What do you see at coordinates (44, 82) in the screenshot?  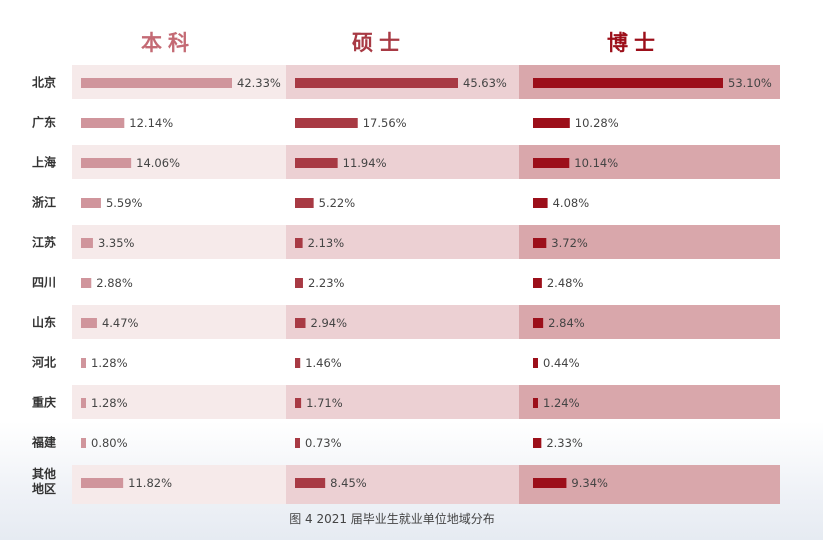 I see `row-label-0: 北京` at bounding box center [44, 82].